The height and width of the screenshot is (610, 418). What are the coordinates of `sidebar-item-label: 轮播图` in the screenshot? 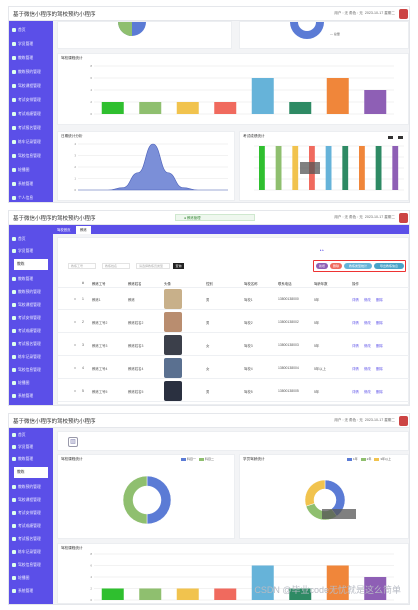 It's located at (24, 383).